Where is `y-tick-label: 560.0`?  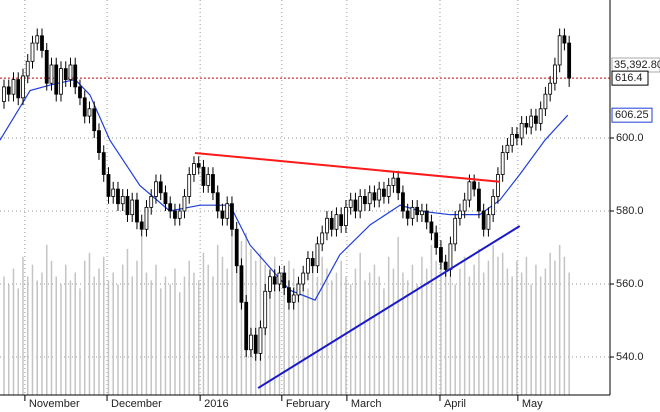
y-tick-label: 560.0 is located at coordinates (630, 284).